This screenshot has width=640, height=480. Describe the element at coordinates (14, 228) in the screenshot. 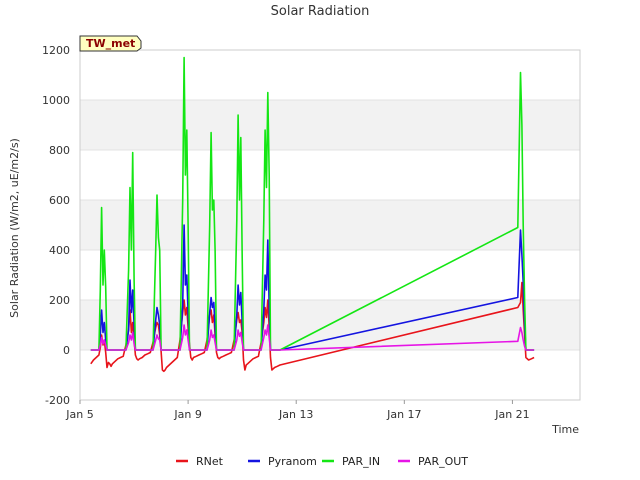

I see `y-axis-title: Solar Radiation (W/m2, uE/m2/s)` at that location.